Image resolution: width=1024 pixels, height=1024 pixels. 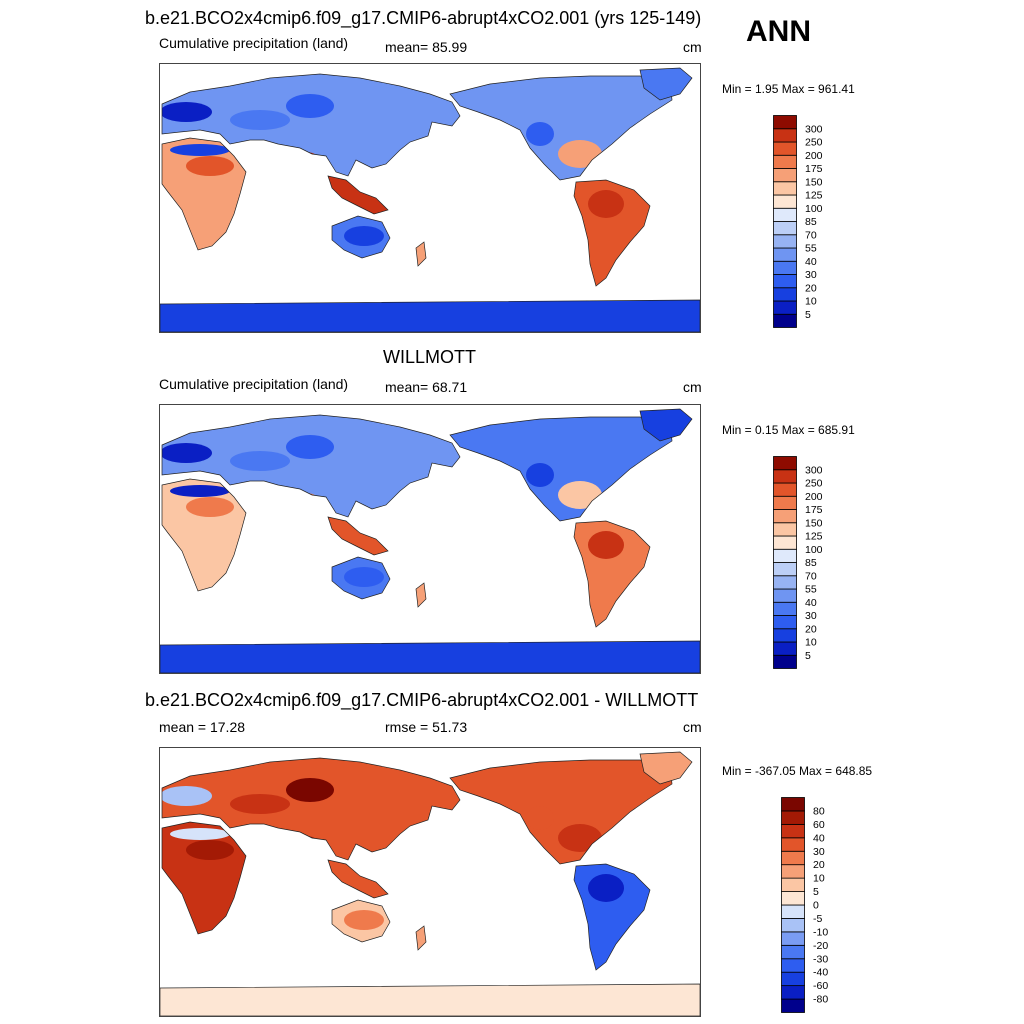 I want to click on colorbar-tick-label: 175, so click(x=814, y=510).